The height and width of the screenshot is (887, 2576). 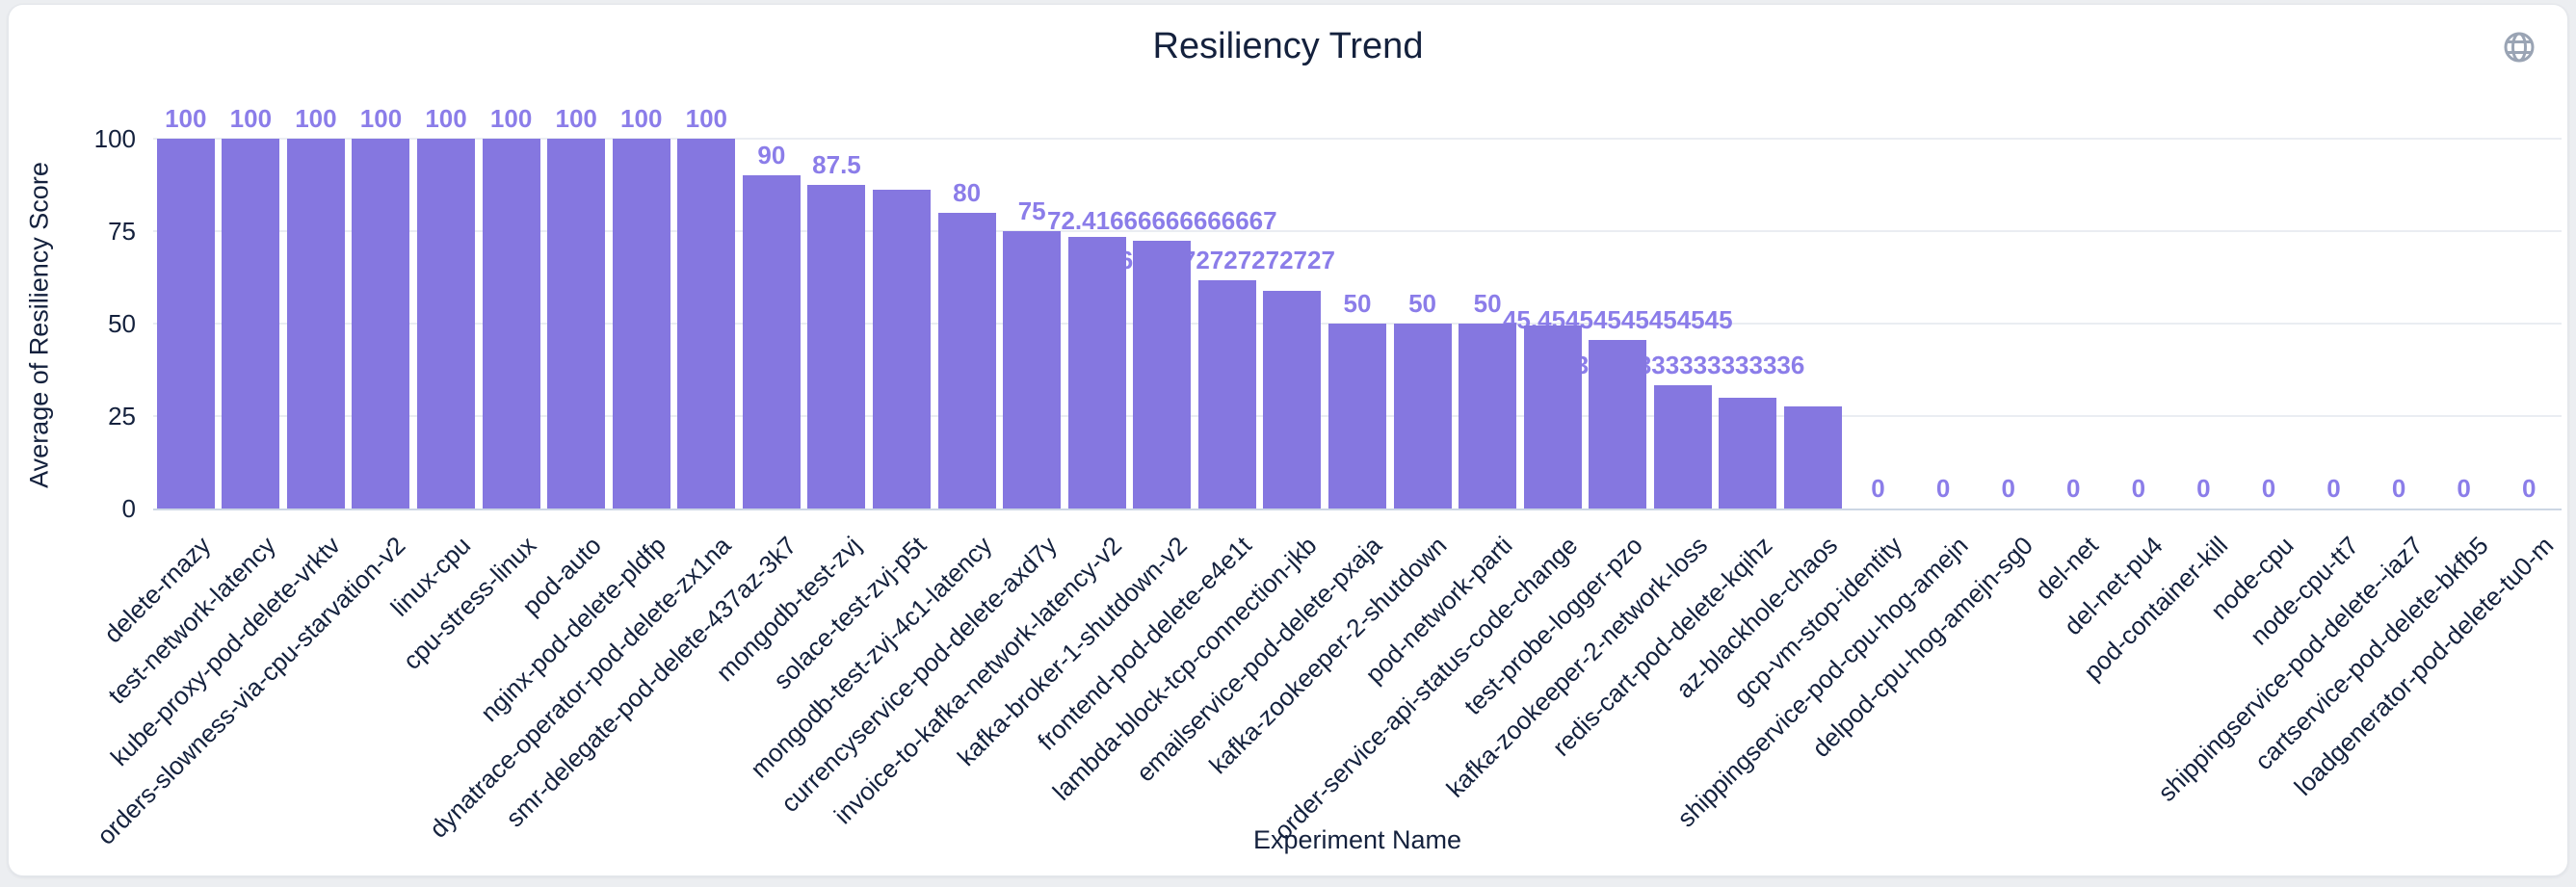 I want to click on bar-value-label: 87.5, so click(x=837, y=164).